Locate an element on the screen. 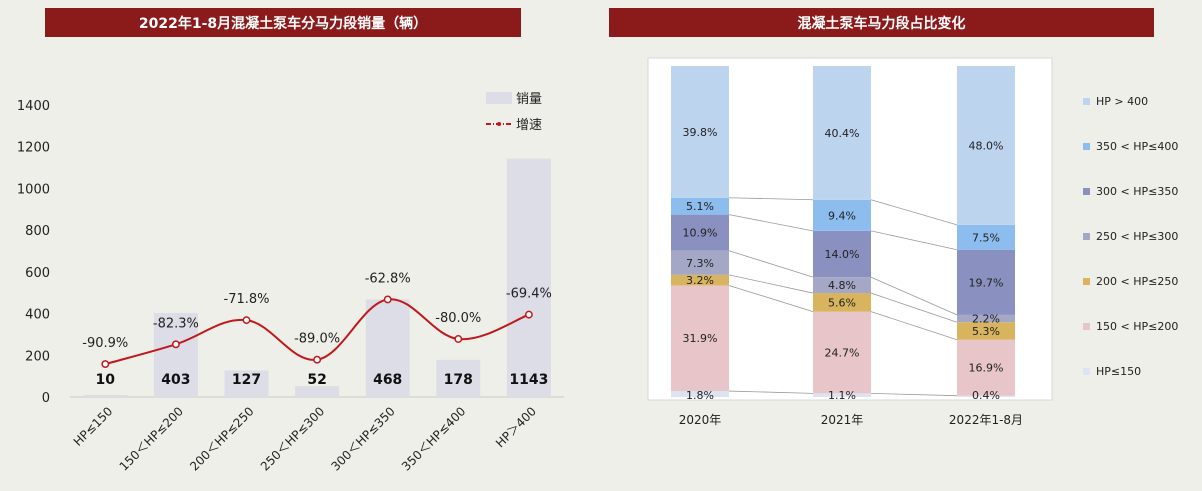 This screenshot has height=491, width=1202. segment-label: 7.3% is located at coordinates (700, 263).